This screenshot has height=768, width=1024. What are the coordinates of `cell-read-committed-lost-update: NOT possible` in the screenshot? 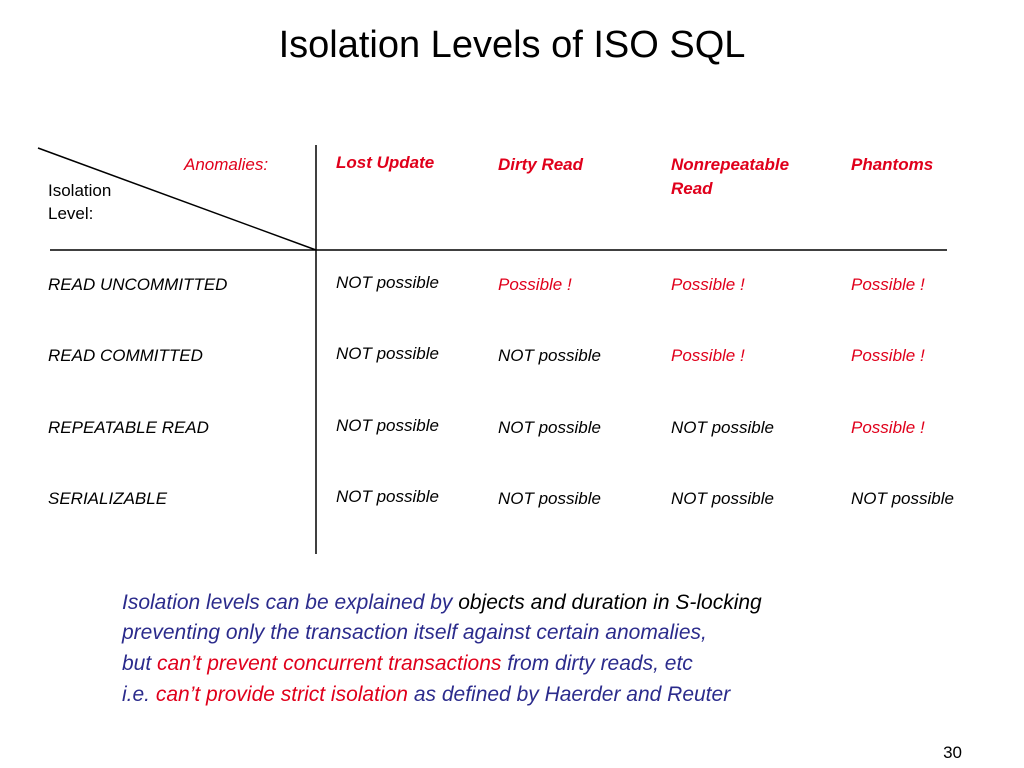 It's located at (387, 353).